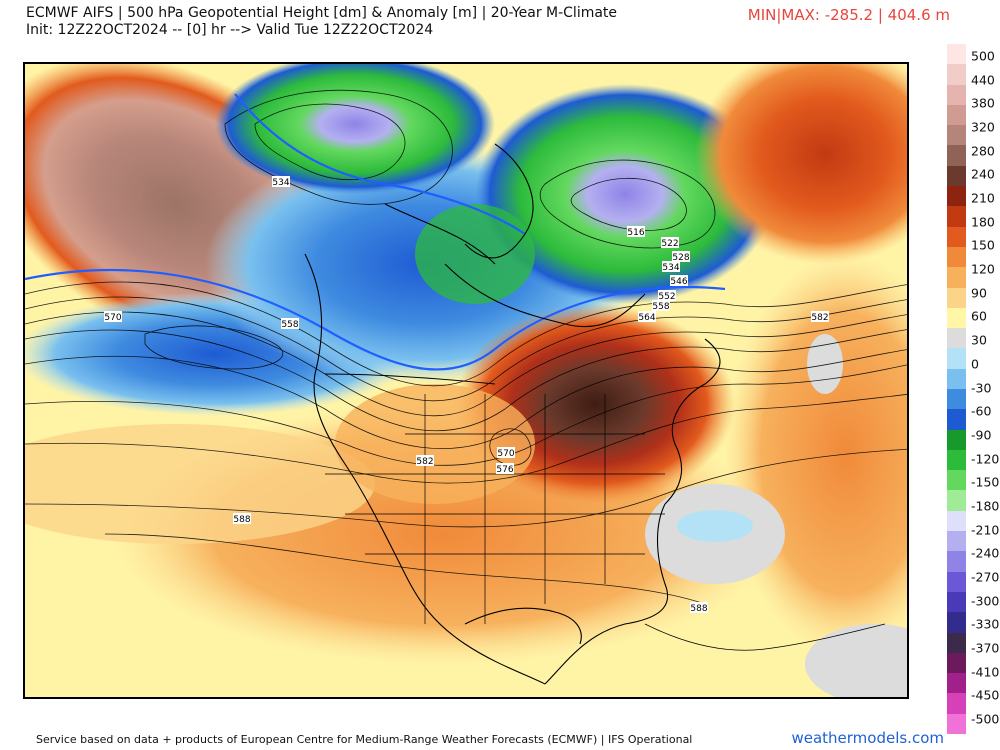  I want to click on colorbar-tick-label: -120, so click(985, 459).